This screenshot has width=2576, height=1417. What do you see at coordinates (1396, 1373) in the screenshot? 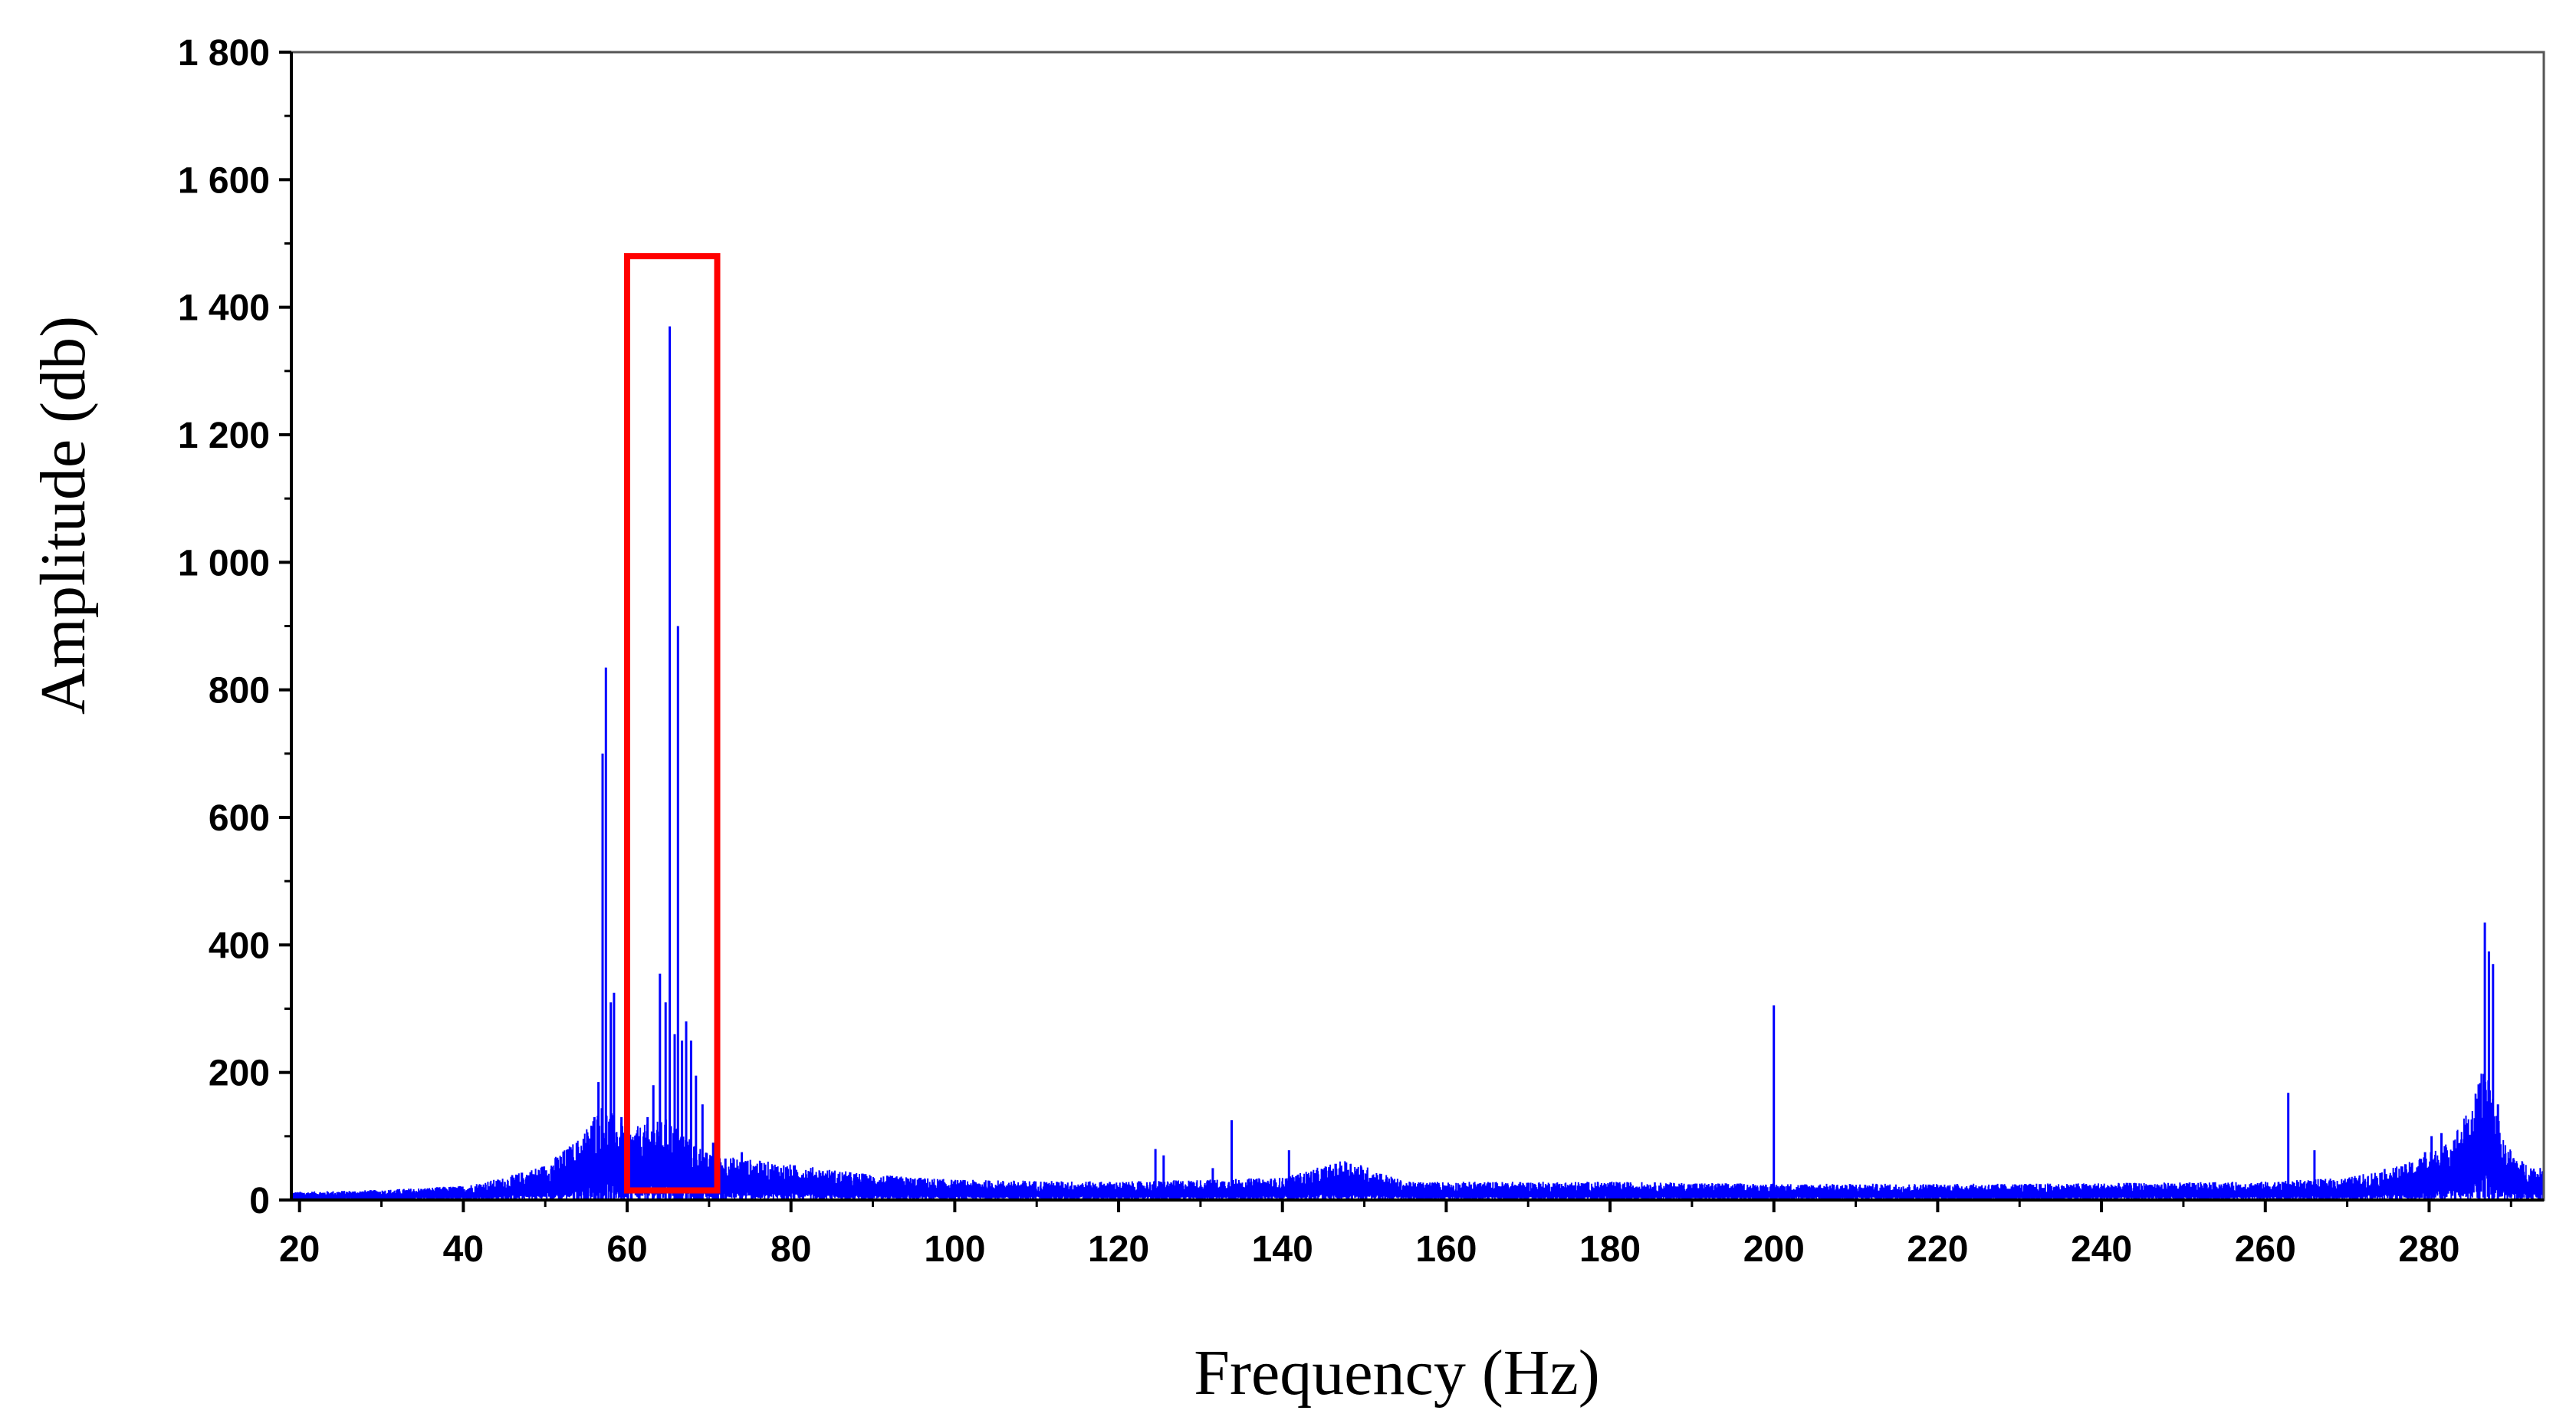
I see `x-axis-title: Frequency (Hz)` at bounding box center [1396, 1373].